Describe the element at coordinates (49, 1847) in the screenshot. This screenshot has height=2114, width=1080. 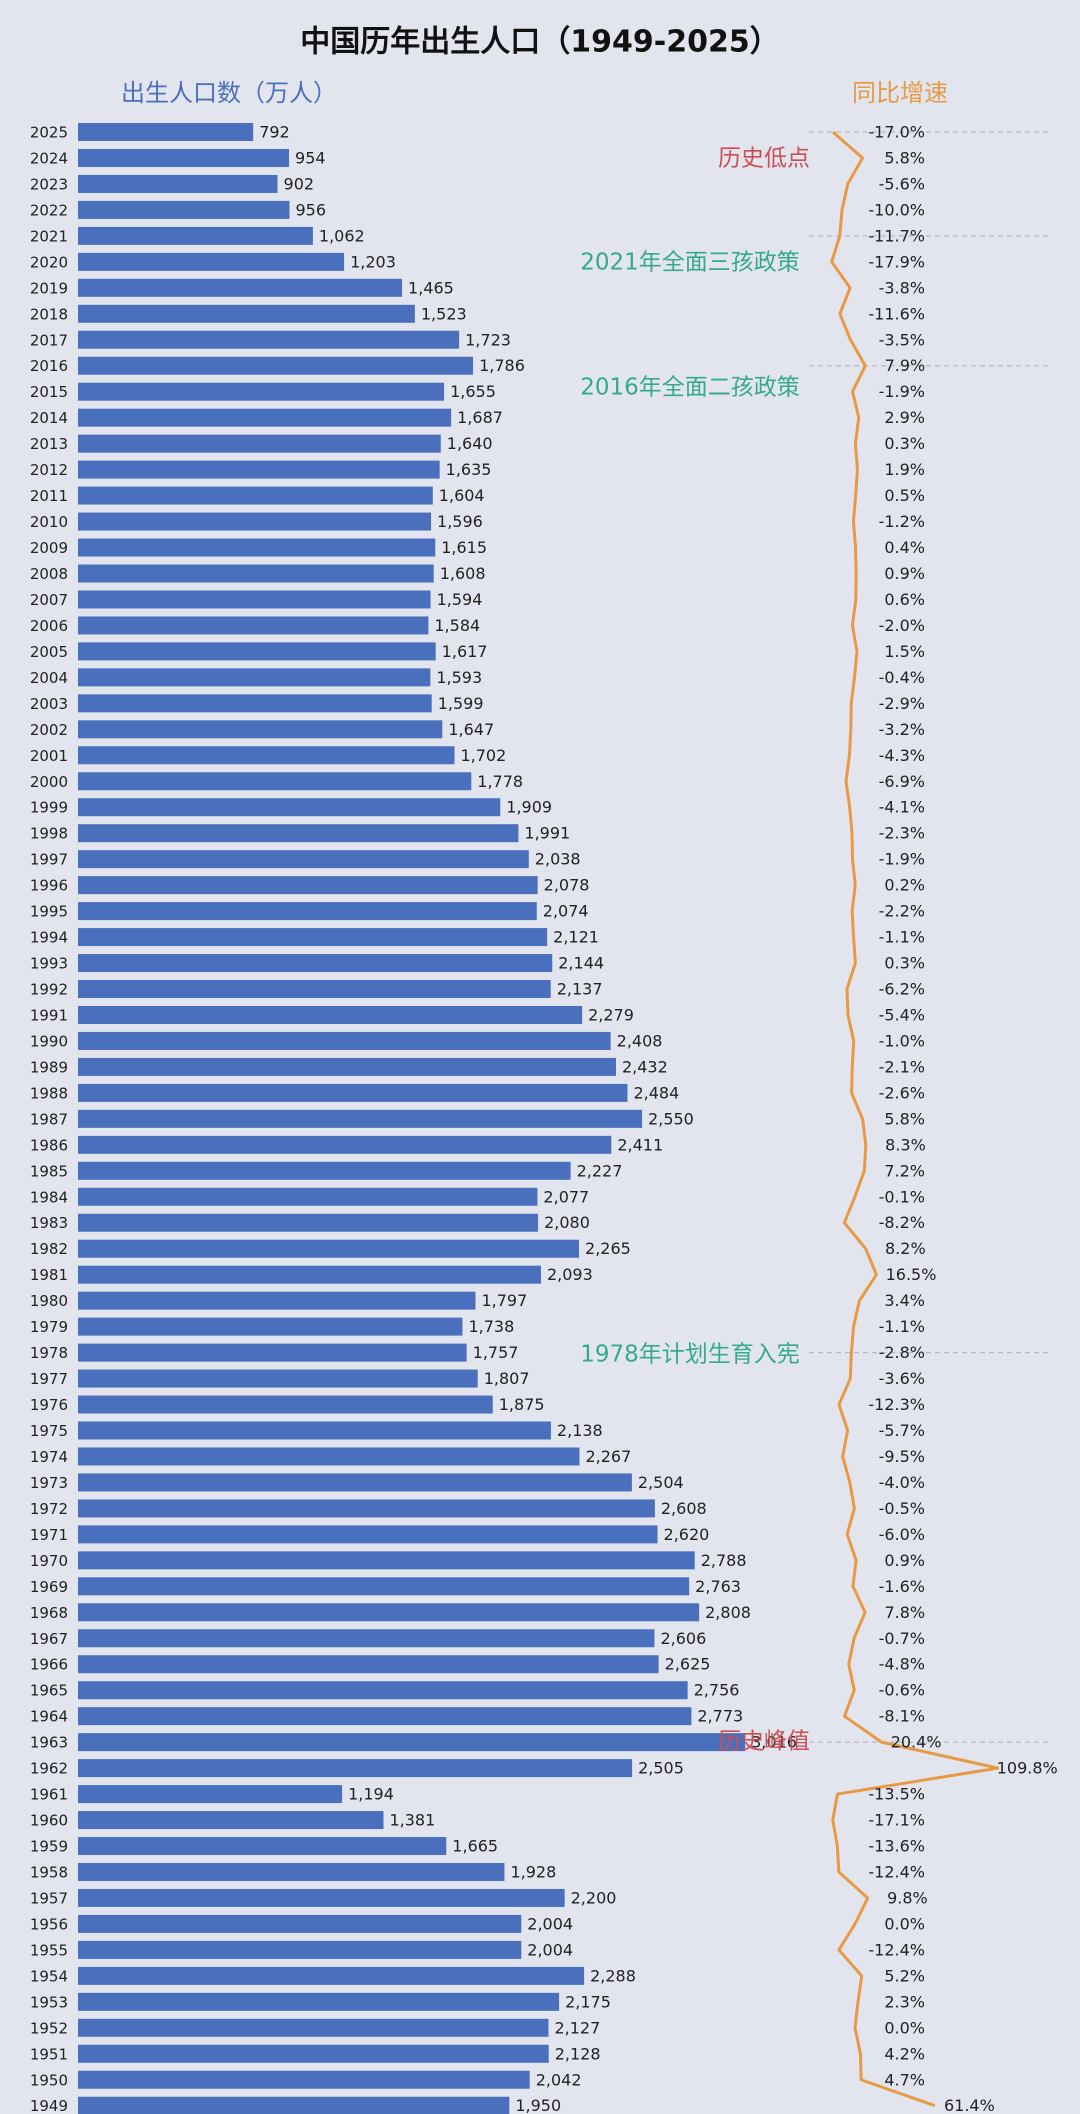
I see `y-tick-label: 1959` at that location.